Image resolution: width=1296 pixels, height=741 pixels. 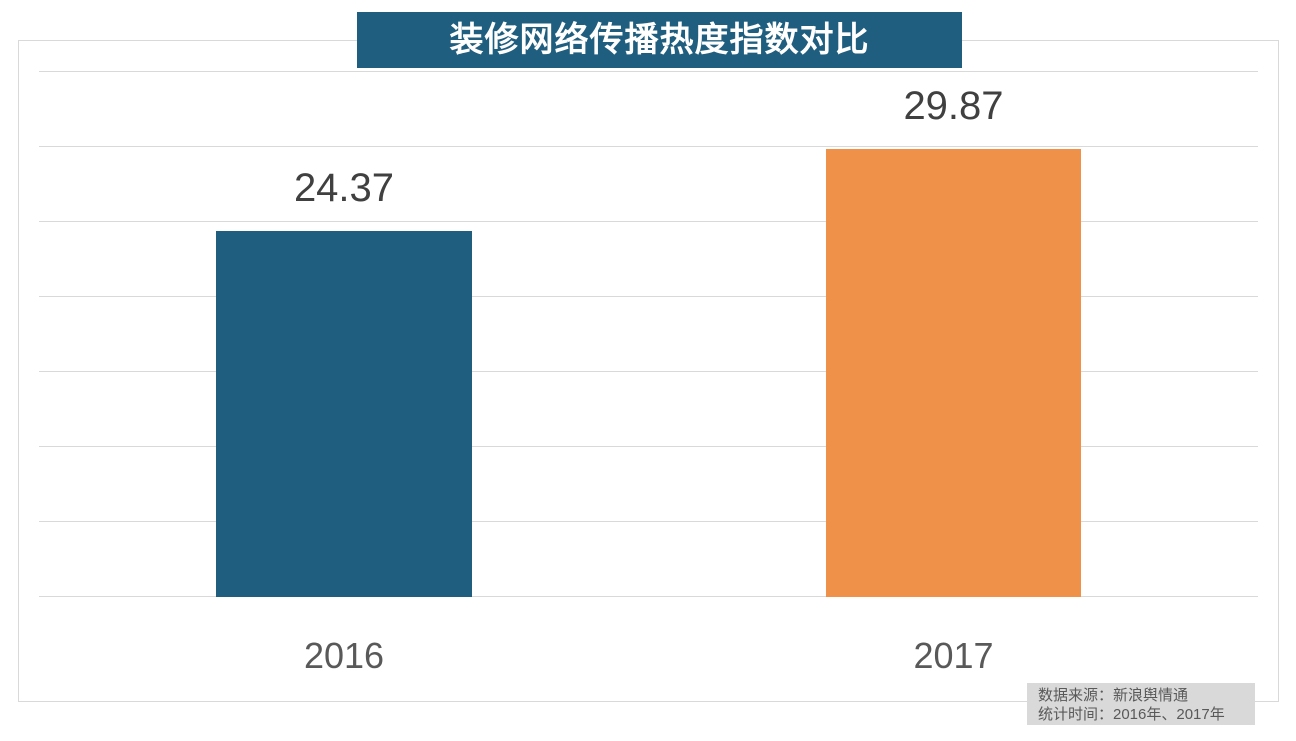 What do you see at coordinates (953, 373) in the screenshot?
I see `bar-2017` at bounding box center [953, 373].